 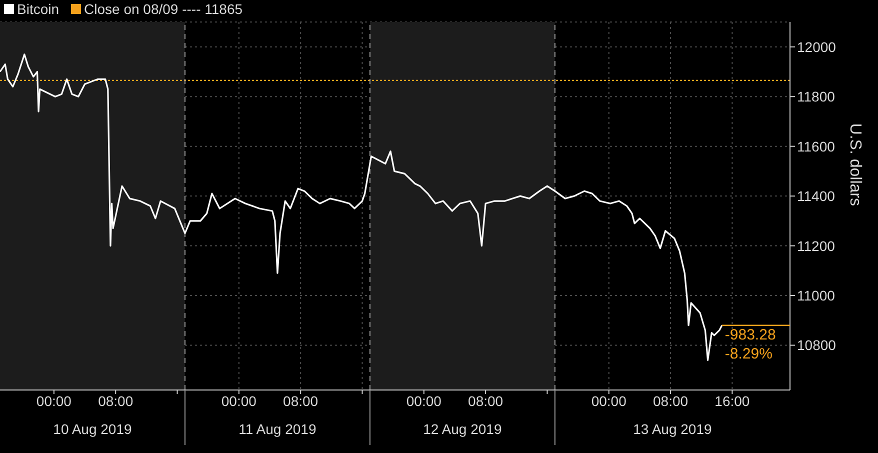 I want to click on y-tick-label: 11200, so click(x=816, y=246).